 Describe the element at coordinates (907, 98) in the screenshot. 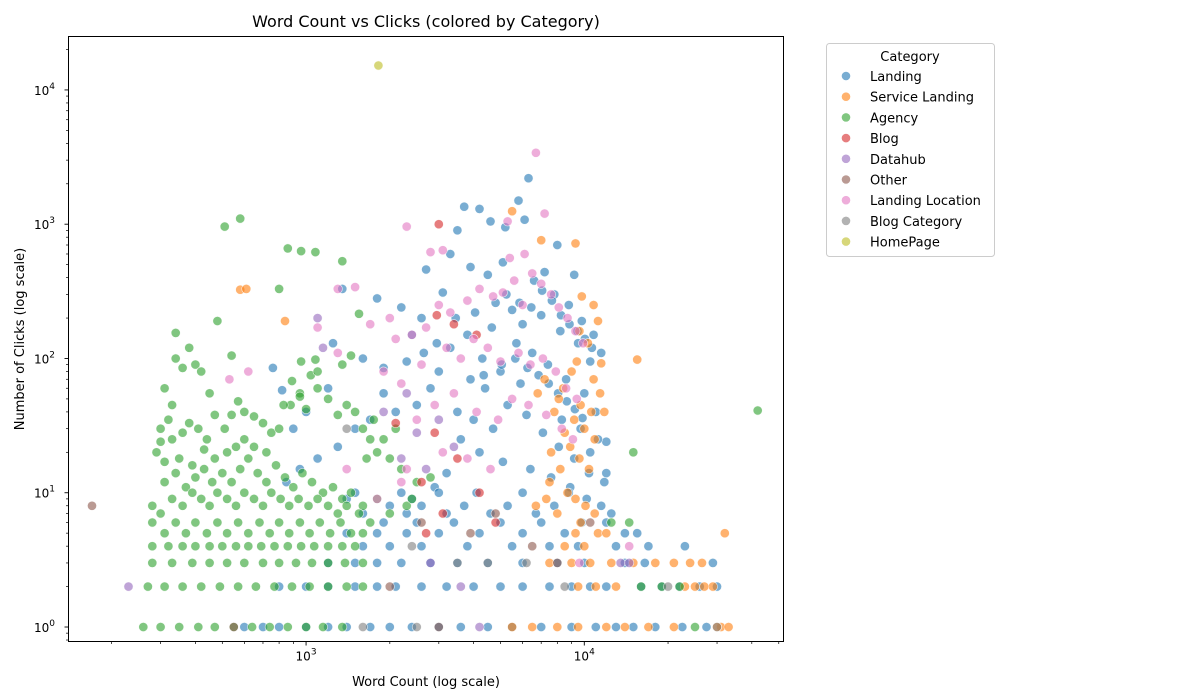

I see `legend-item: Service Landing` at that location.